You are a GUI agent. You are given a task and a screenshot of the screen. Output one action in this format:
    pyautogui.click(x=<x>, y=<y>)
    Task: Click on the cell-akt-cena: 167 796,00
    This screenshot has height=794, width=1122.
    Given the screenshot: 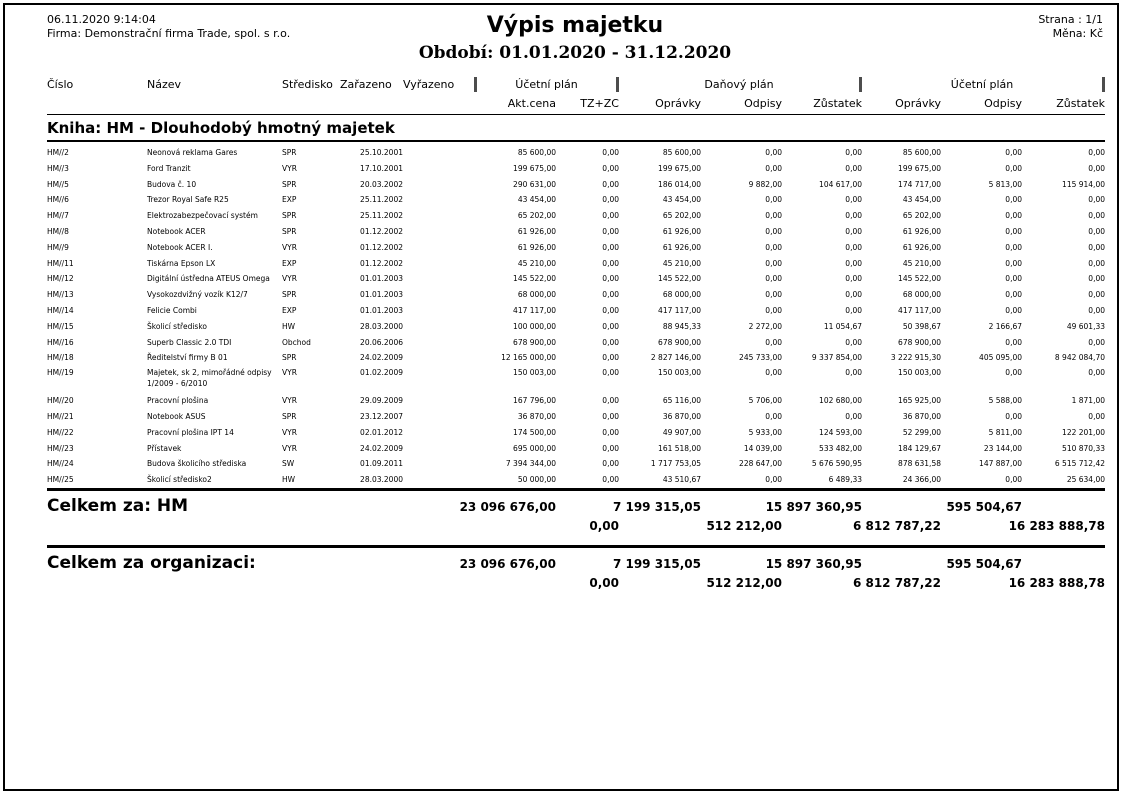 What is the action you would take?
    pyautogui.click(x=534, y=401)
    